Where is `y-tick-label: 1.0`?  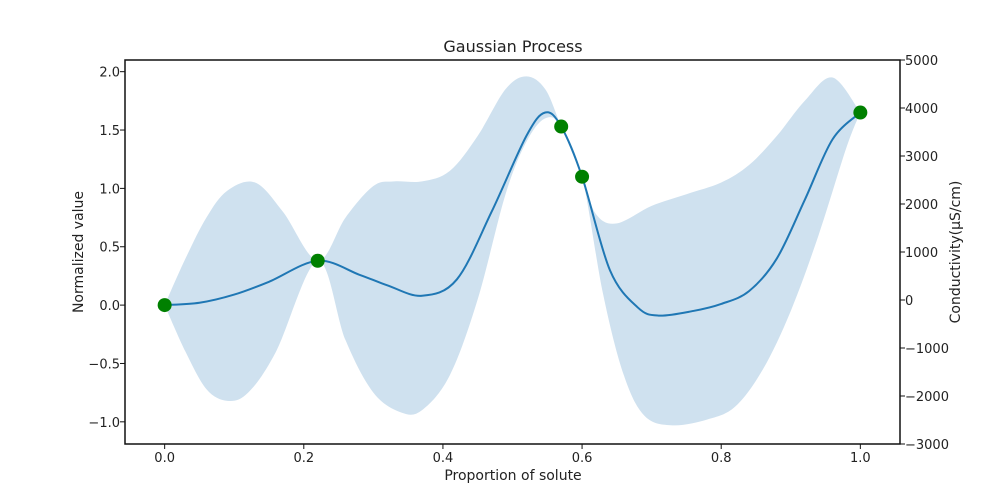
y-tick-label: 1.0 is located at coordinates (109, 189).